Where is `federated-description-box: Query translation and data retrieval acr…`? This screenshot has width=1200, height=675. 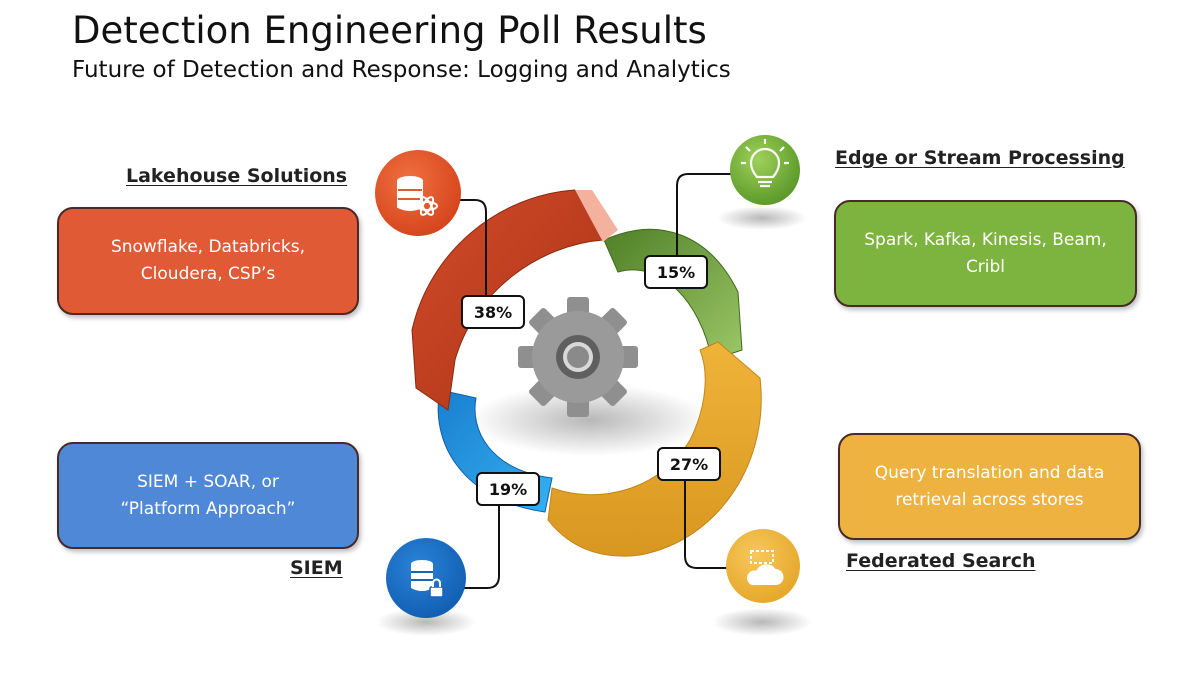
federated-description-box: Query translation and data retrieval acr… is located at coordinates (989, 486).